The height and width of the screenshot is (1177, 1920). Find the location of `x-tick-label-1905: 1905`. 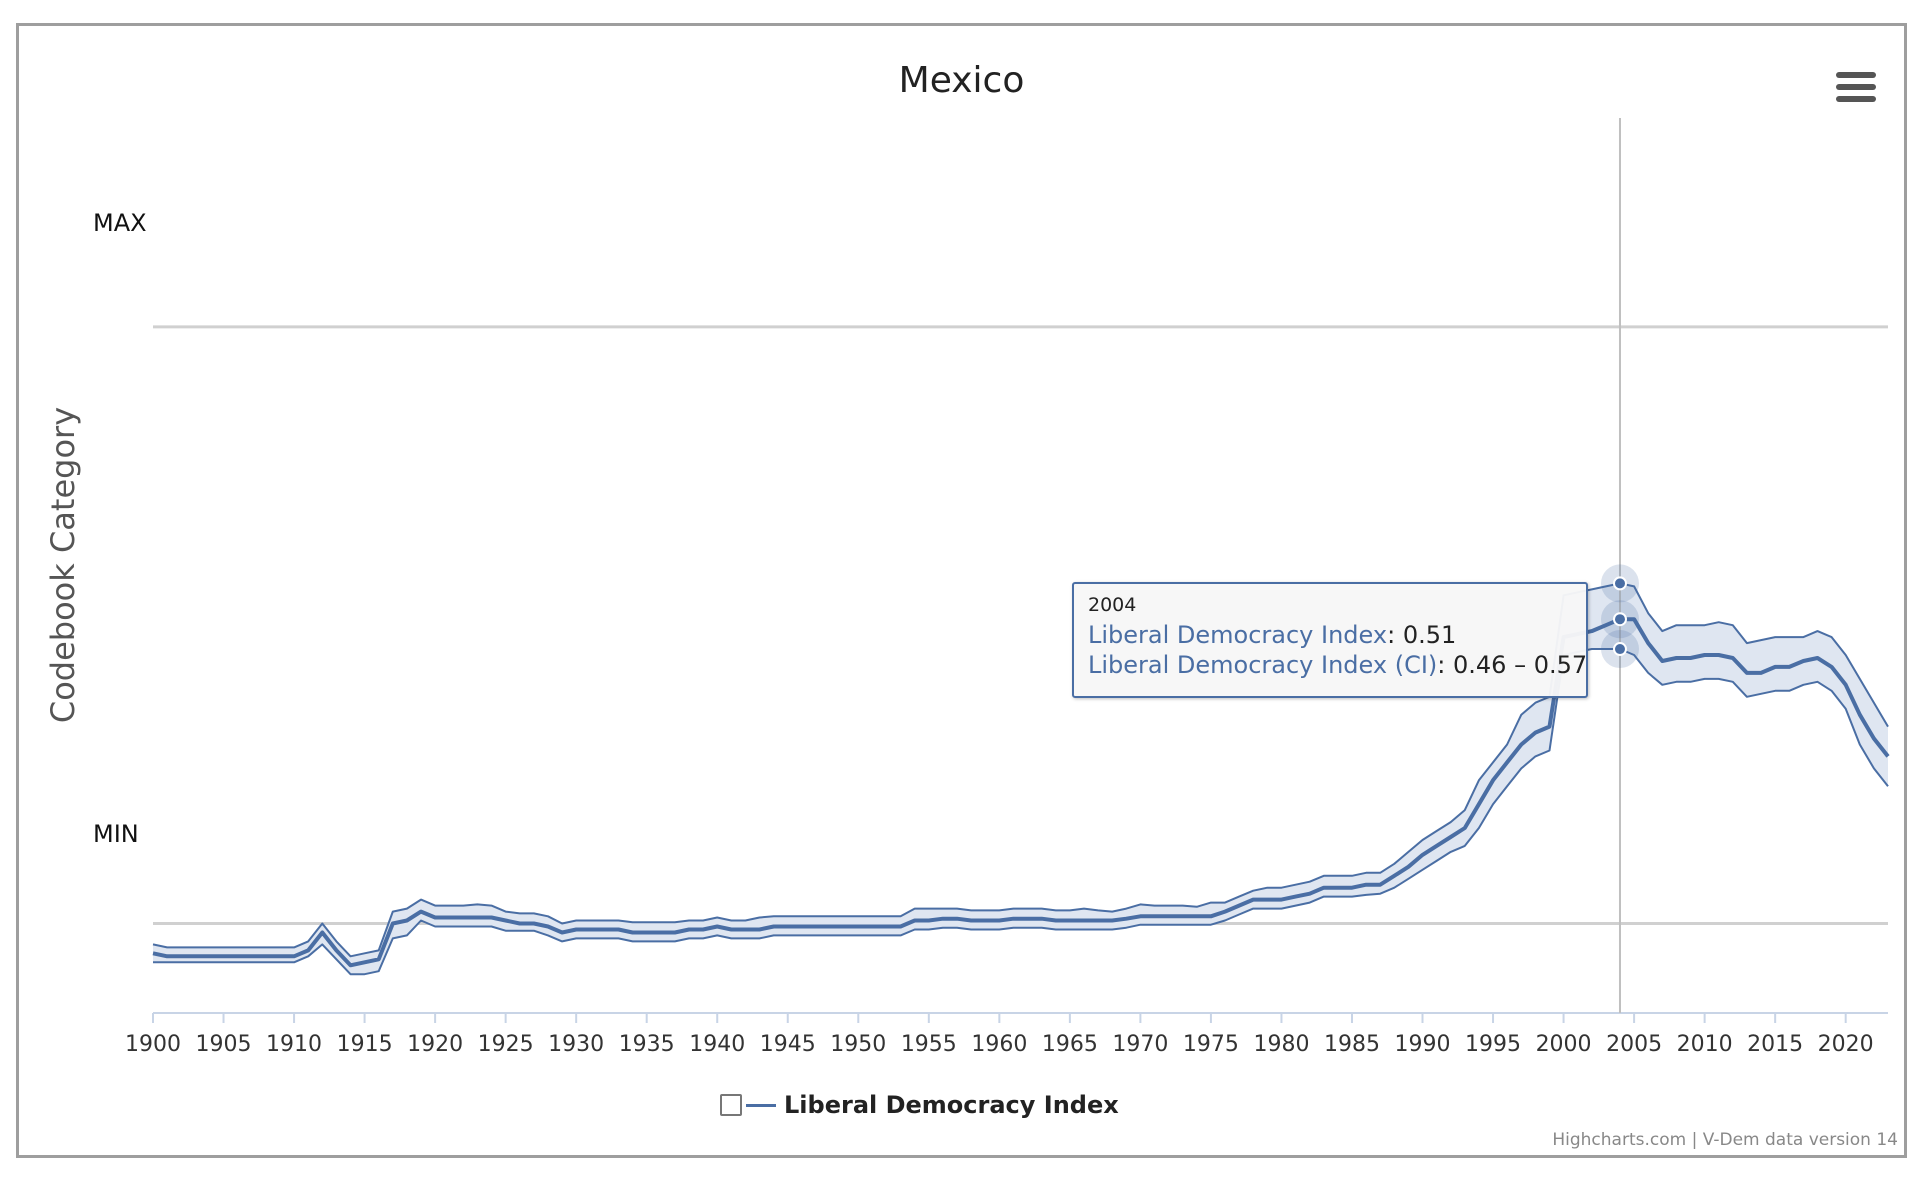

x-tick-label-1905: 1905 is located at coordinates (224, 1044).